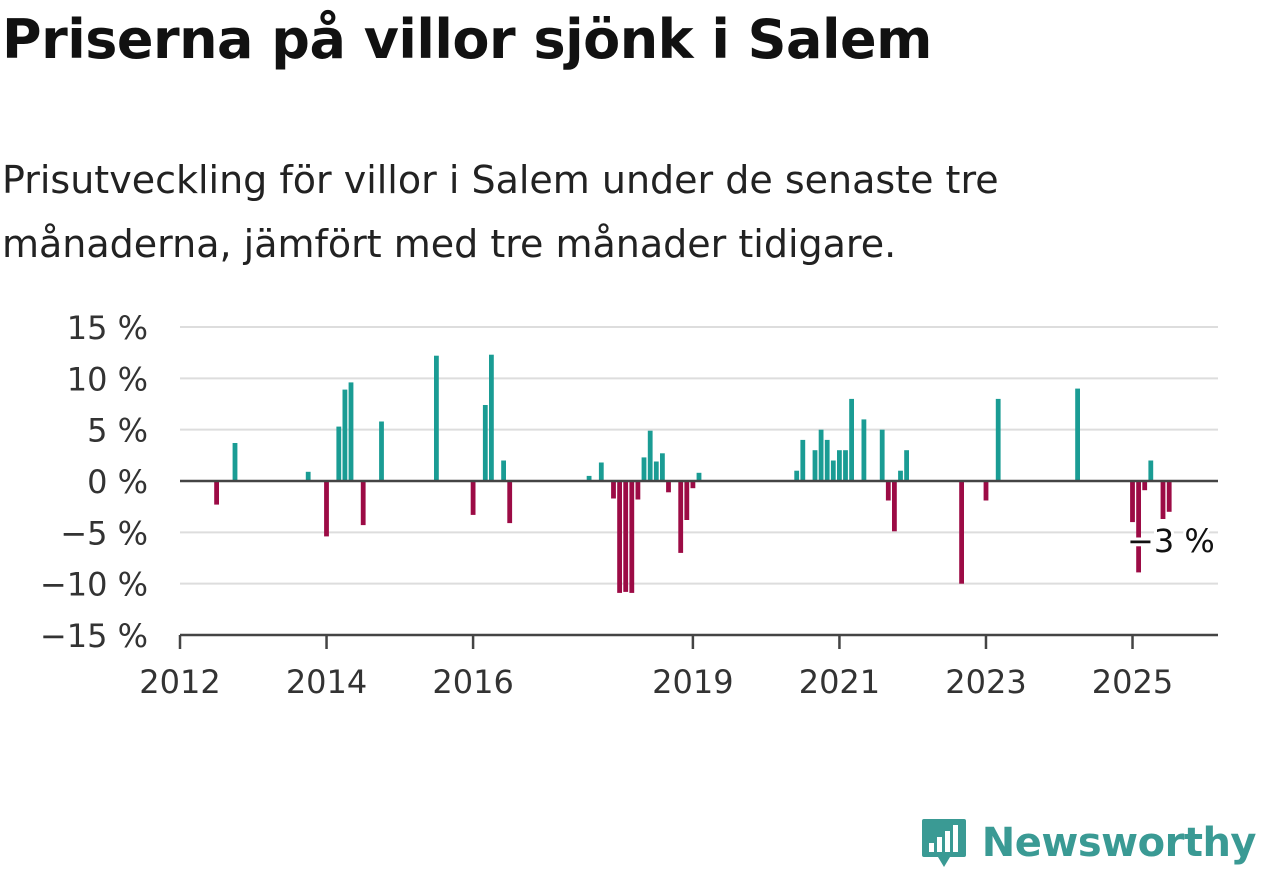  What do you see at coordinates (179, 682) in the screenshot?
I see `x-tick-label: 2012` at bounding box center [179, 682].